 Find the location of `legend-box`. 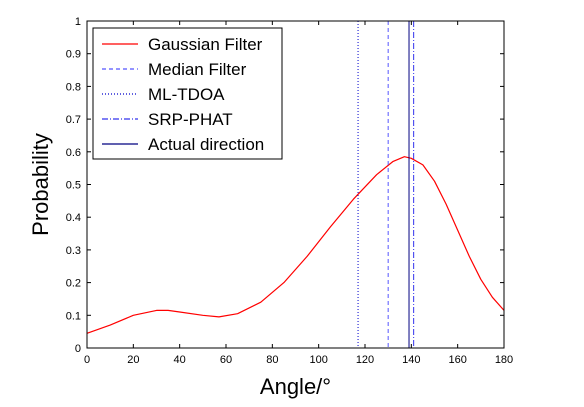

legend-box is located at coordinates (187, 93).